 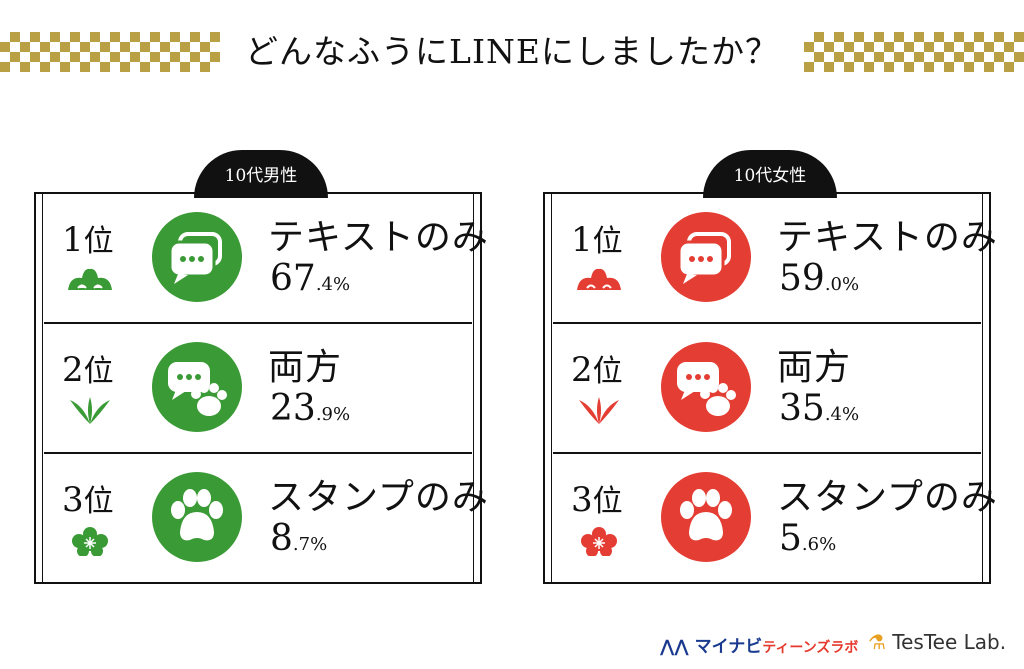 What do you see at coordinates (512, 51) in the screenshot?
I see `page-title: どんなふうにLINEにしましたか？` at bounding box center [512, 51].